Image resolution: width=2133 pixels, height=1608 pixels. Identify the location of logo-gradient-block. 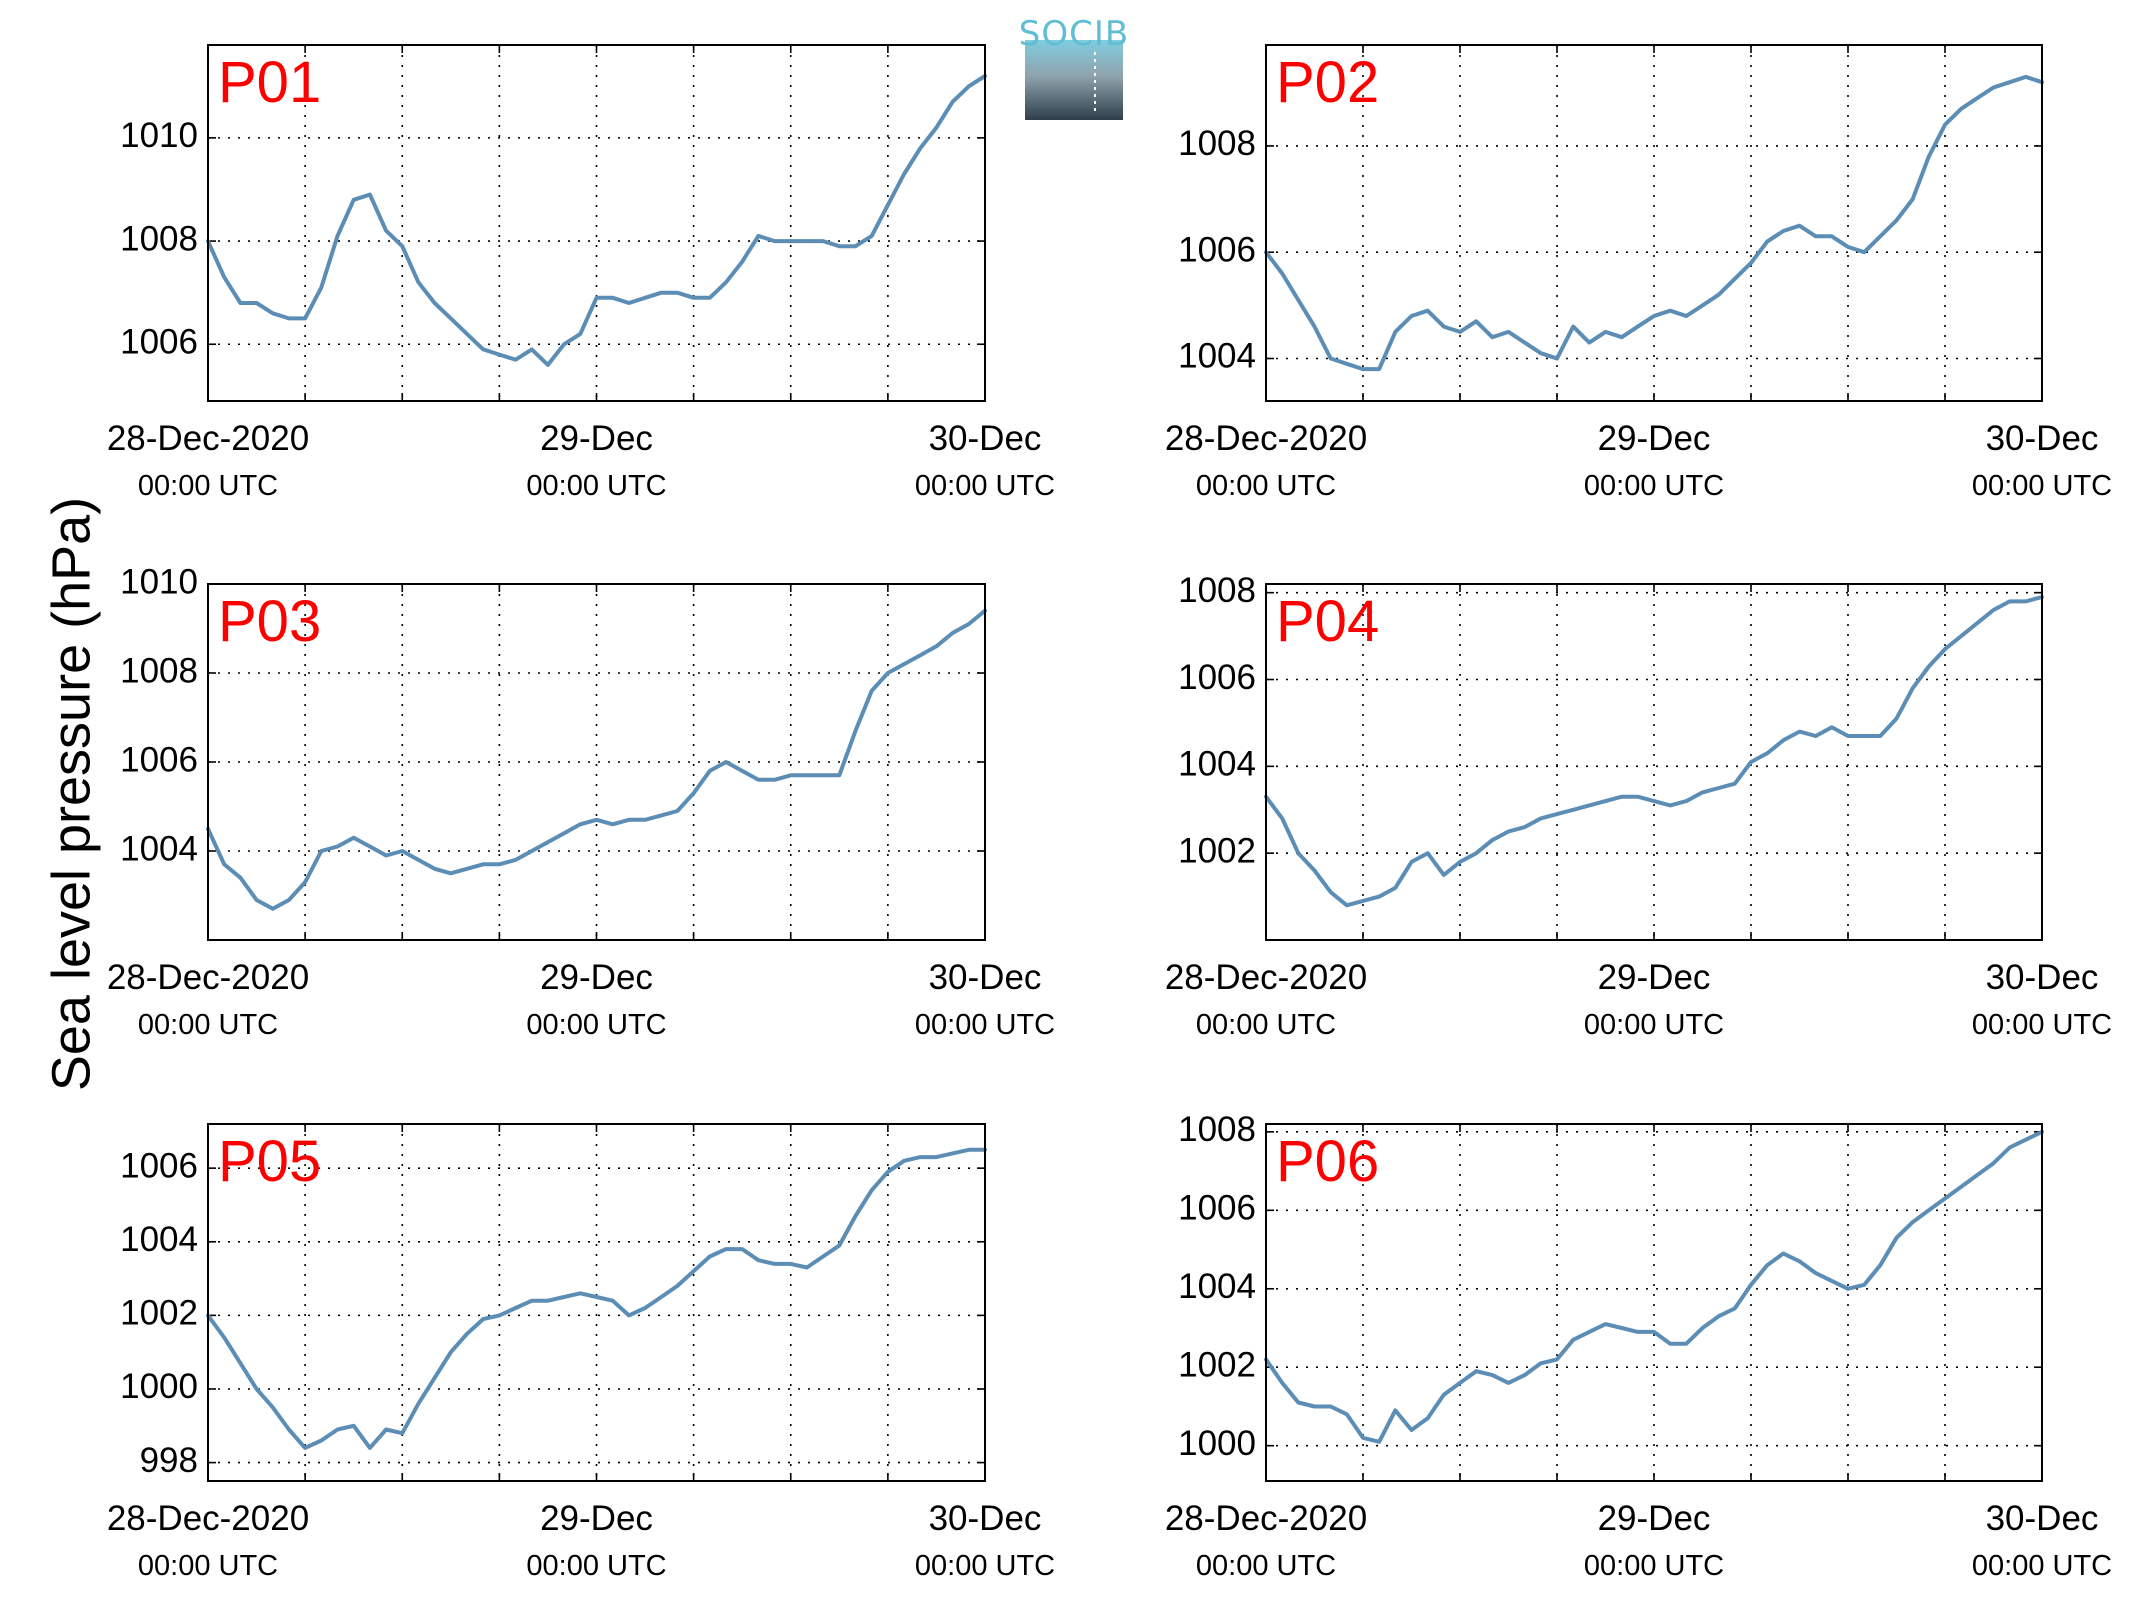
(1074, 80).